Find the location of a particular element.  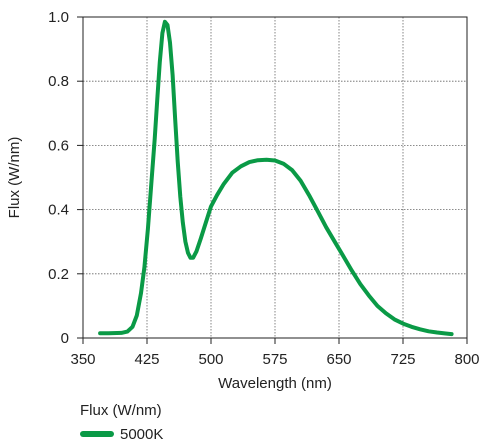

y-tick-label: 0 is located at coordinates (65, 338).